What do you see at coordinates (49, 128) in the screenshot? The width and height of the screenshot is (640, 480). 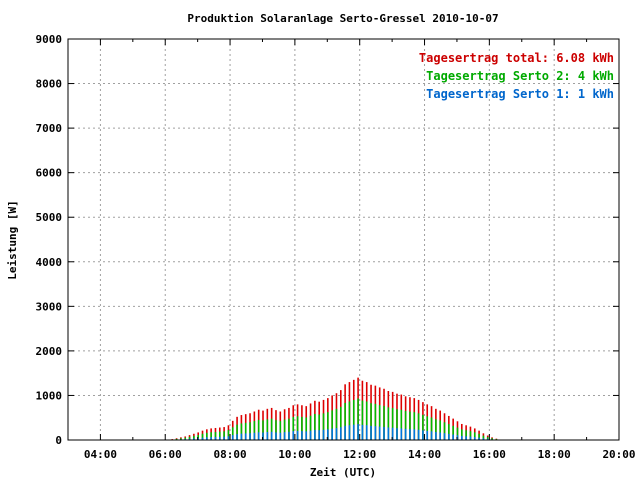 I see `y-tick-label: 7000` at bounding box center [49, 128].